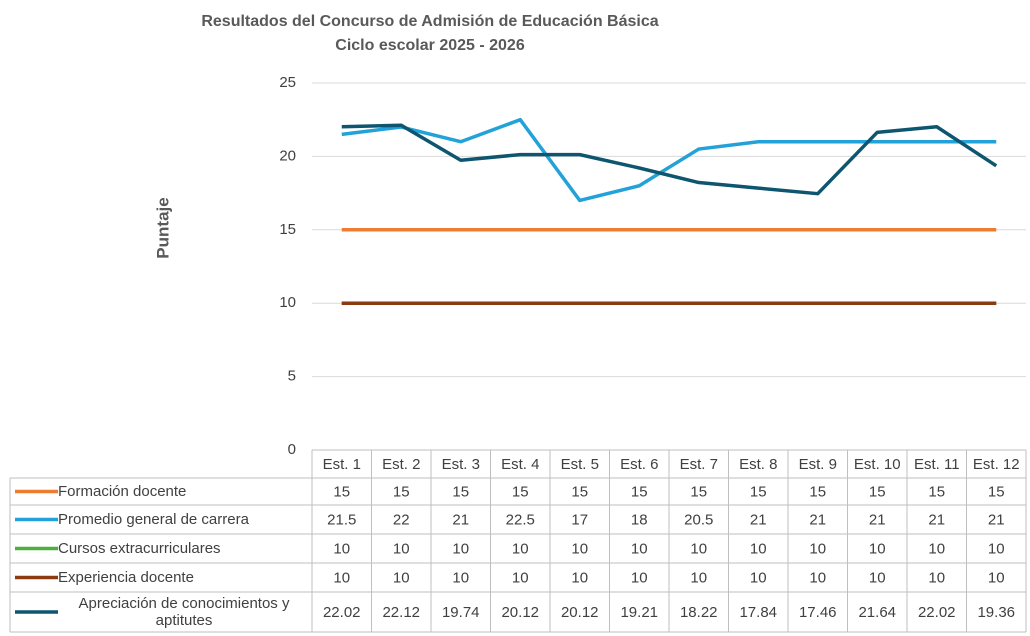 This screenshot has height=636, width=1030. What do you see at coordinates (818, 464) in the screenshot?
I see `x-tick-label: Est. 9` at bounding box center [818, 464].